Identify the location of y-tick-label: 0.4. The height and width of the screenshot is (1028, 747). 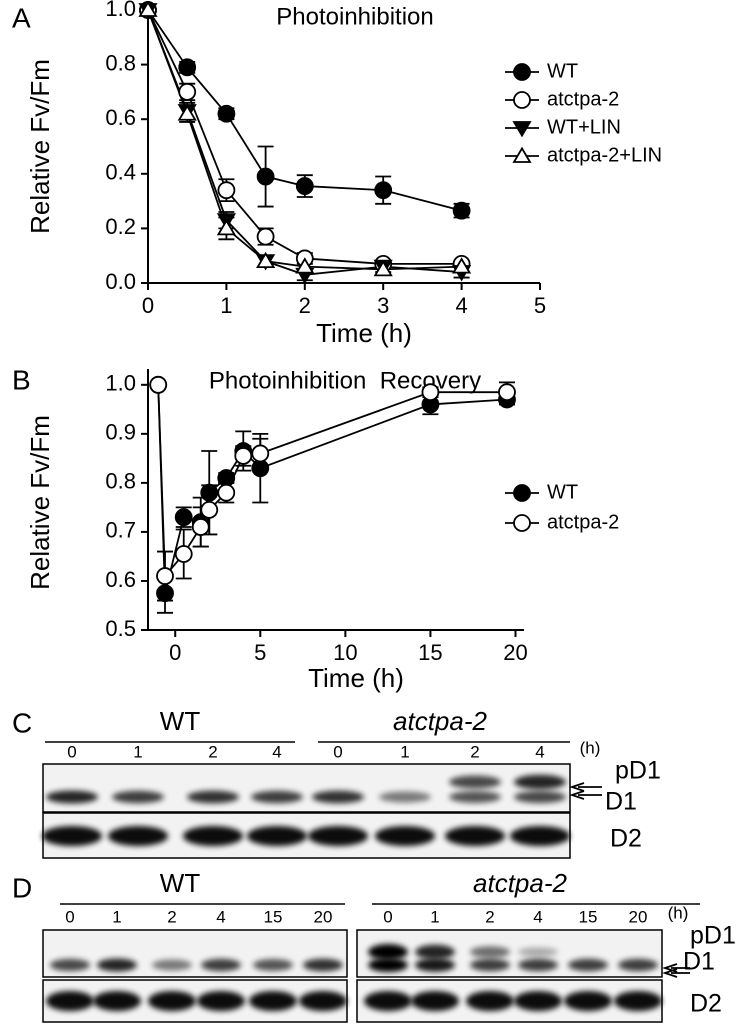
(120, 172).